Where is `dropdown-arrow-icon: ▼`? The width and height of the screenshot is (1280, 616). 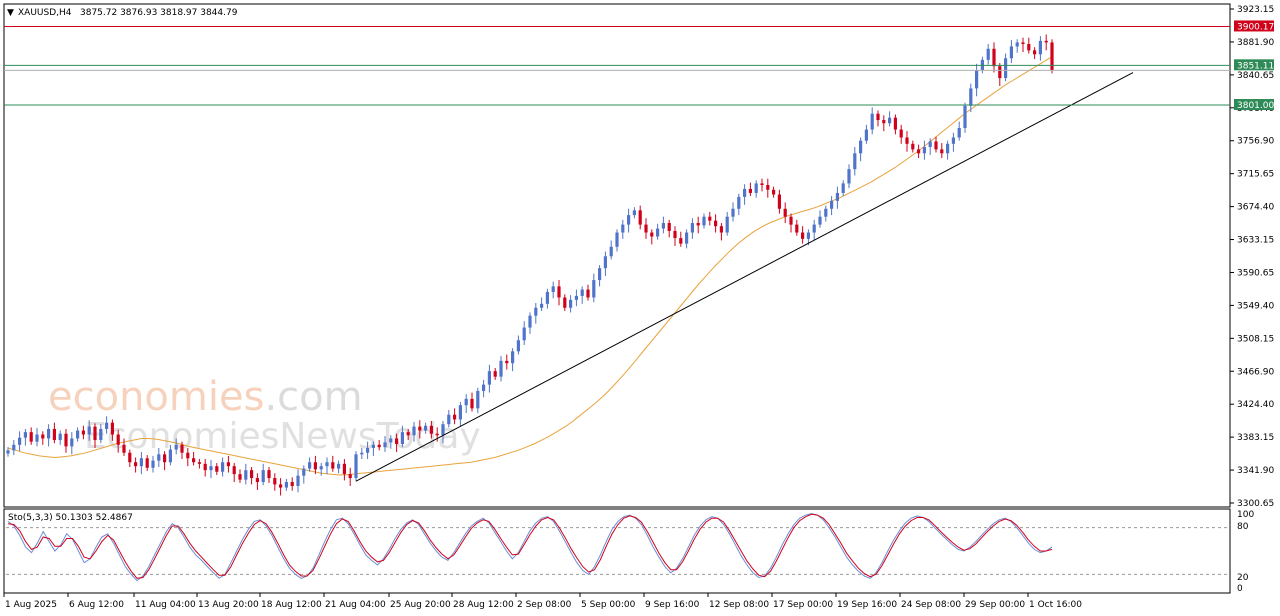 dropdown-arrow-icon: ▼ is located at coordinates (10, 13).